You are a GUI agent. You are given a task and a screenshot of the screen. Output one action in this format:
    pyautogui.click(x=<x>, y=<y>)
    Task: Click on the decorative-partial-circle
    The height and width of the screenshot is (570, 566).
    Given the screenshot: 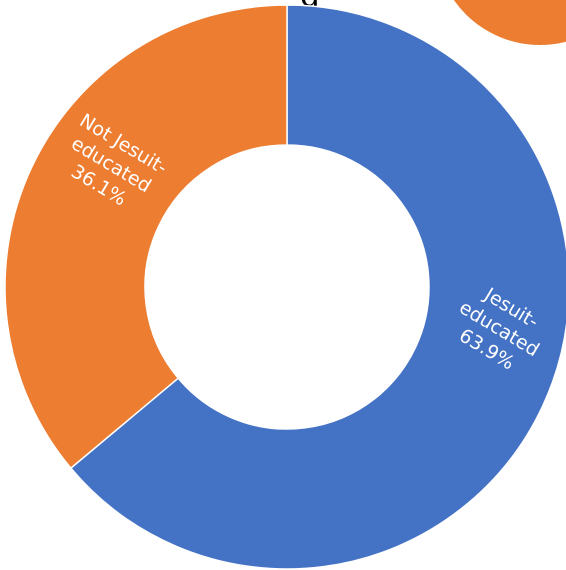 What is the action you would take?
    pyautogui.click(x=509, y=22)
    